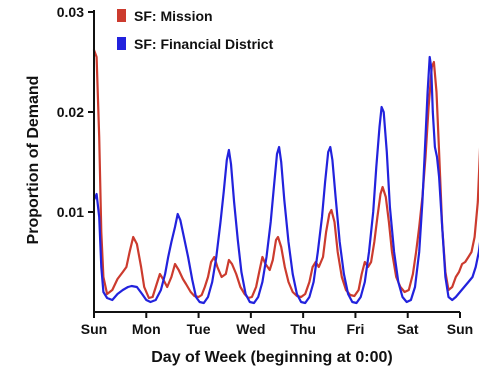 The image size is (479, 370). I want to click on y-axis-title: Proportion of Demand, so click(33, 160).